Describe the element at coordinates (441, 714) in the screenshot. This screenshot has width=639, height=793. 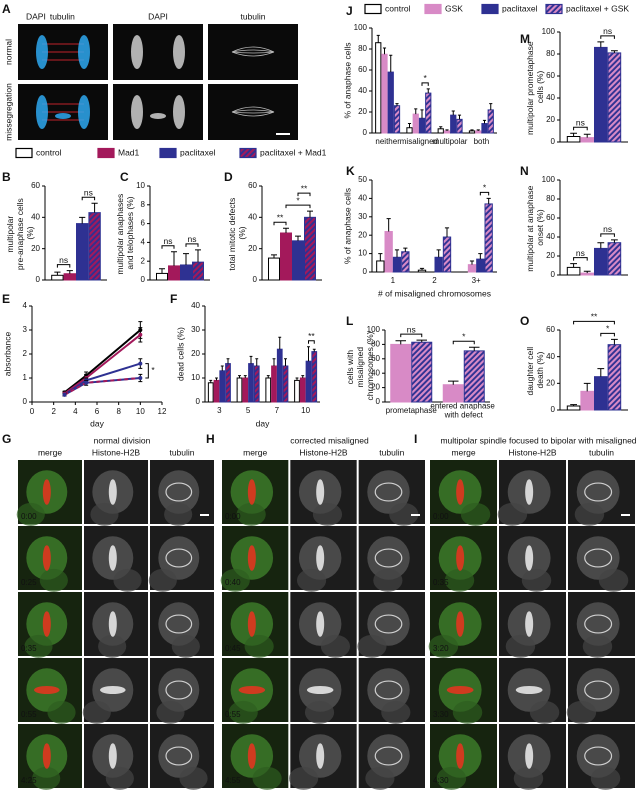
I see `timestamp: 3:30` at that location.